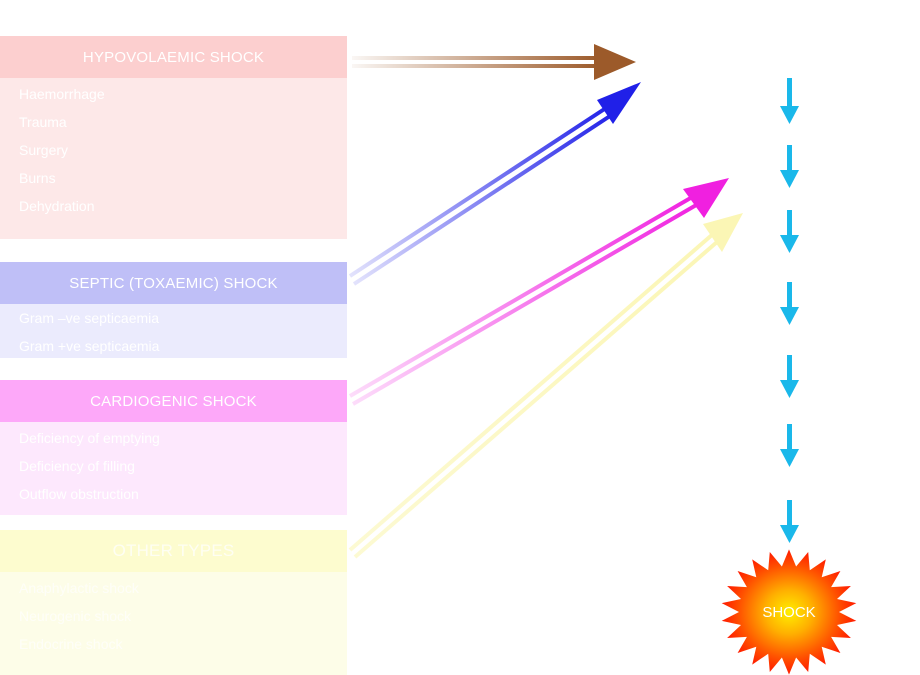  What do you see at coordinates (89, 318) in the screenshot?
I see `cause-item: Gram –ve septicaemia` at bounding box center [89, 318].